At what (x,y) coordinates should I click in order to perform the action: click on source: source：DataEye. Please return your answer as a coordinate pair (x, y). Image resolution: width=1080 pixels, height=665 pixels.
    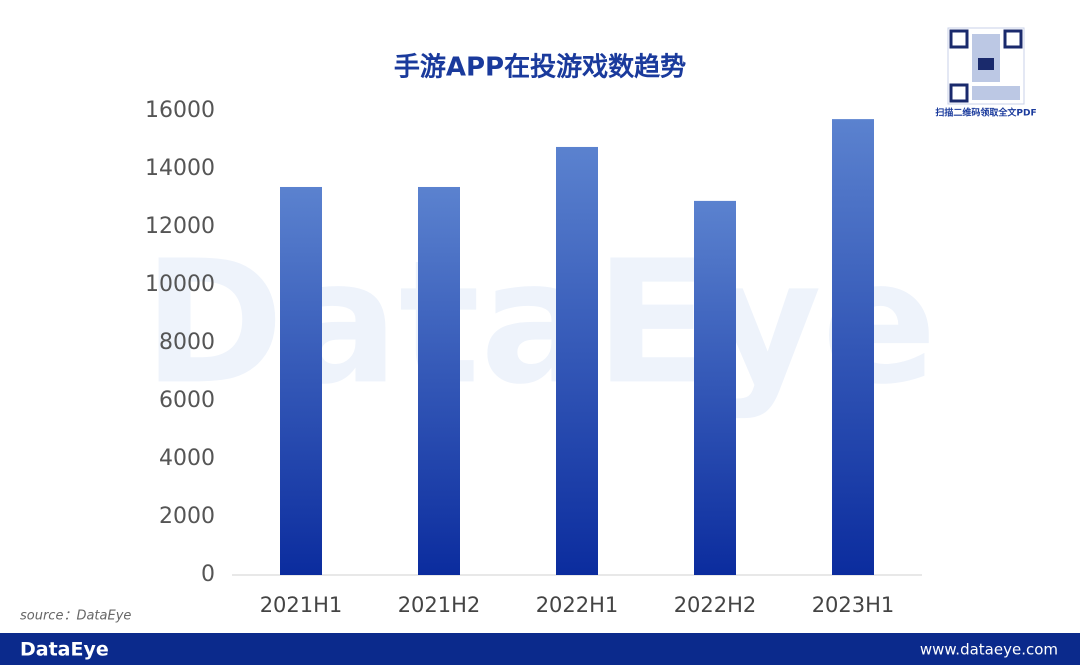
    Looking at the image, I should click on (75, 616).